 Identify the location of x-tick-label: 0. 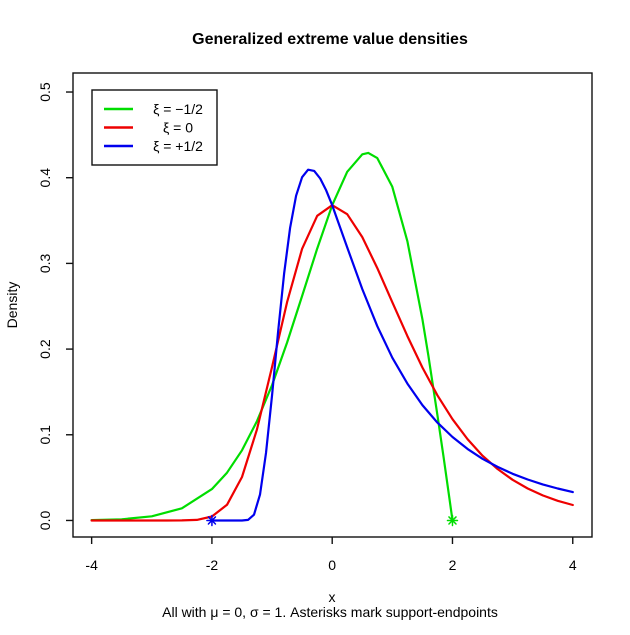
(332, 565).